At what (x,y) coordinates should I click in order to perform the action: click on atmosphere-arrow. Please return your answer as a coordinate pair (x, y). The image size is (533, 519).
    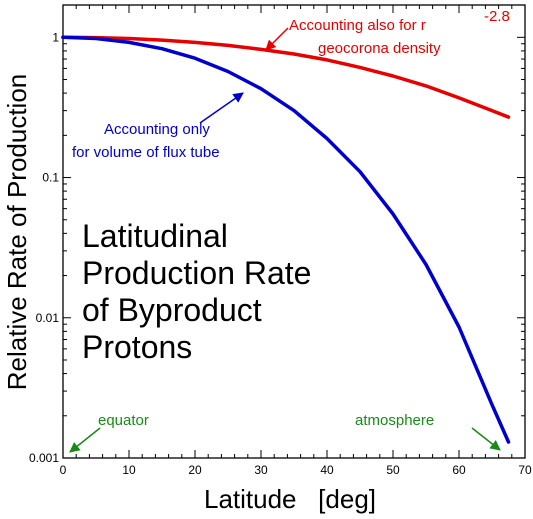
    Looking at the image, I should click on (486, 439).